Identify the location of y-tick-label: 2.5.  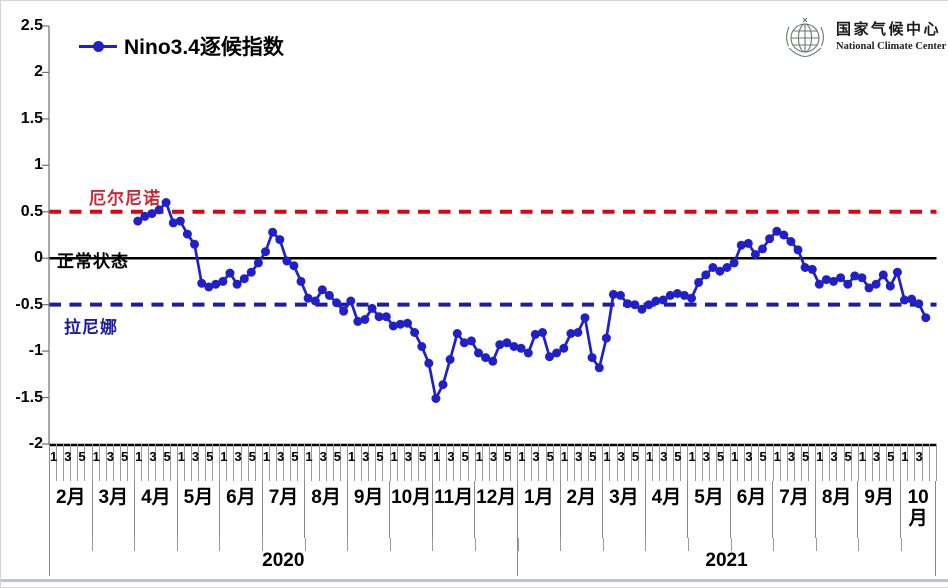
(31, 25).